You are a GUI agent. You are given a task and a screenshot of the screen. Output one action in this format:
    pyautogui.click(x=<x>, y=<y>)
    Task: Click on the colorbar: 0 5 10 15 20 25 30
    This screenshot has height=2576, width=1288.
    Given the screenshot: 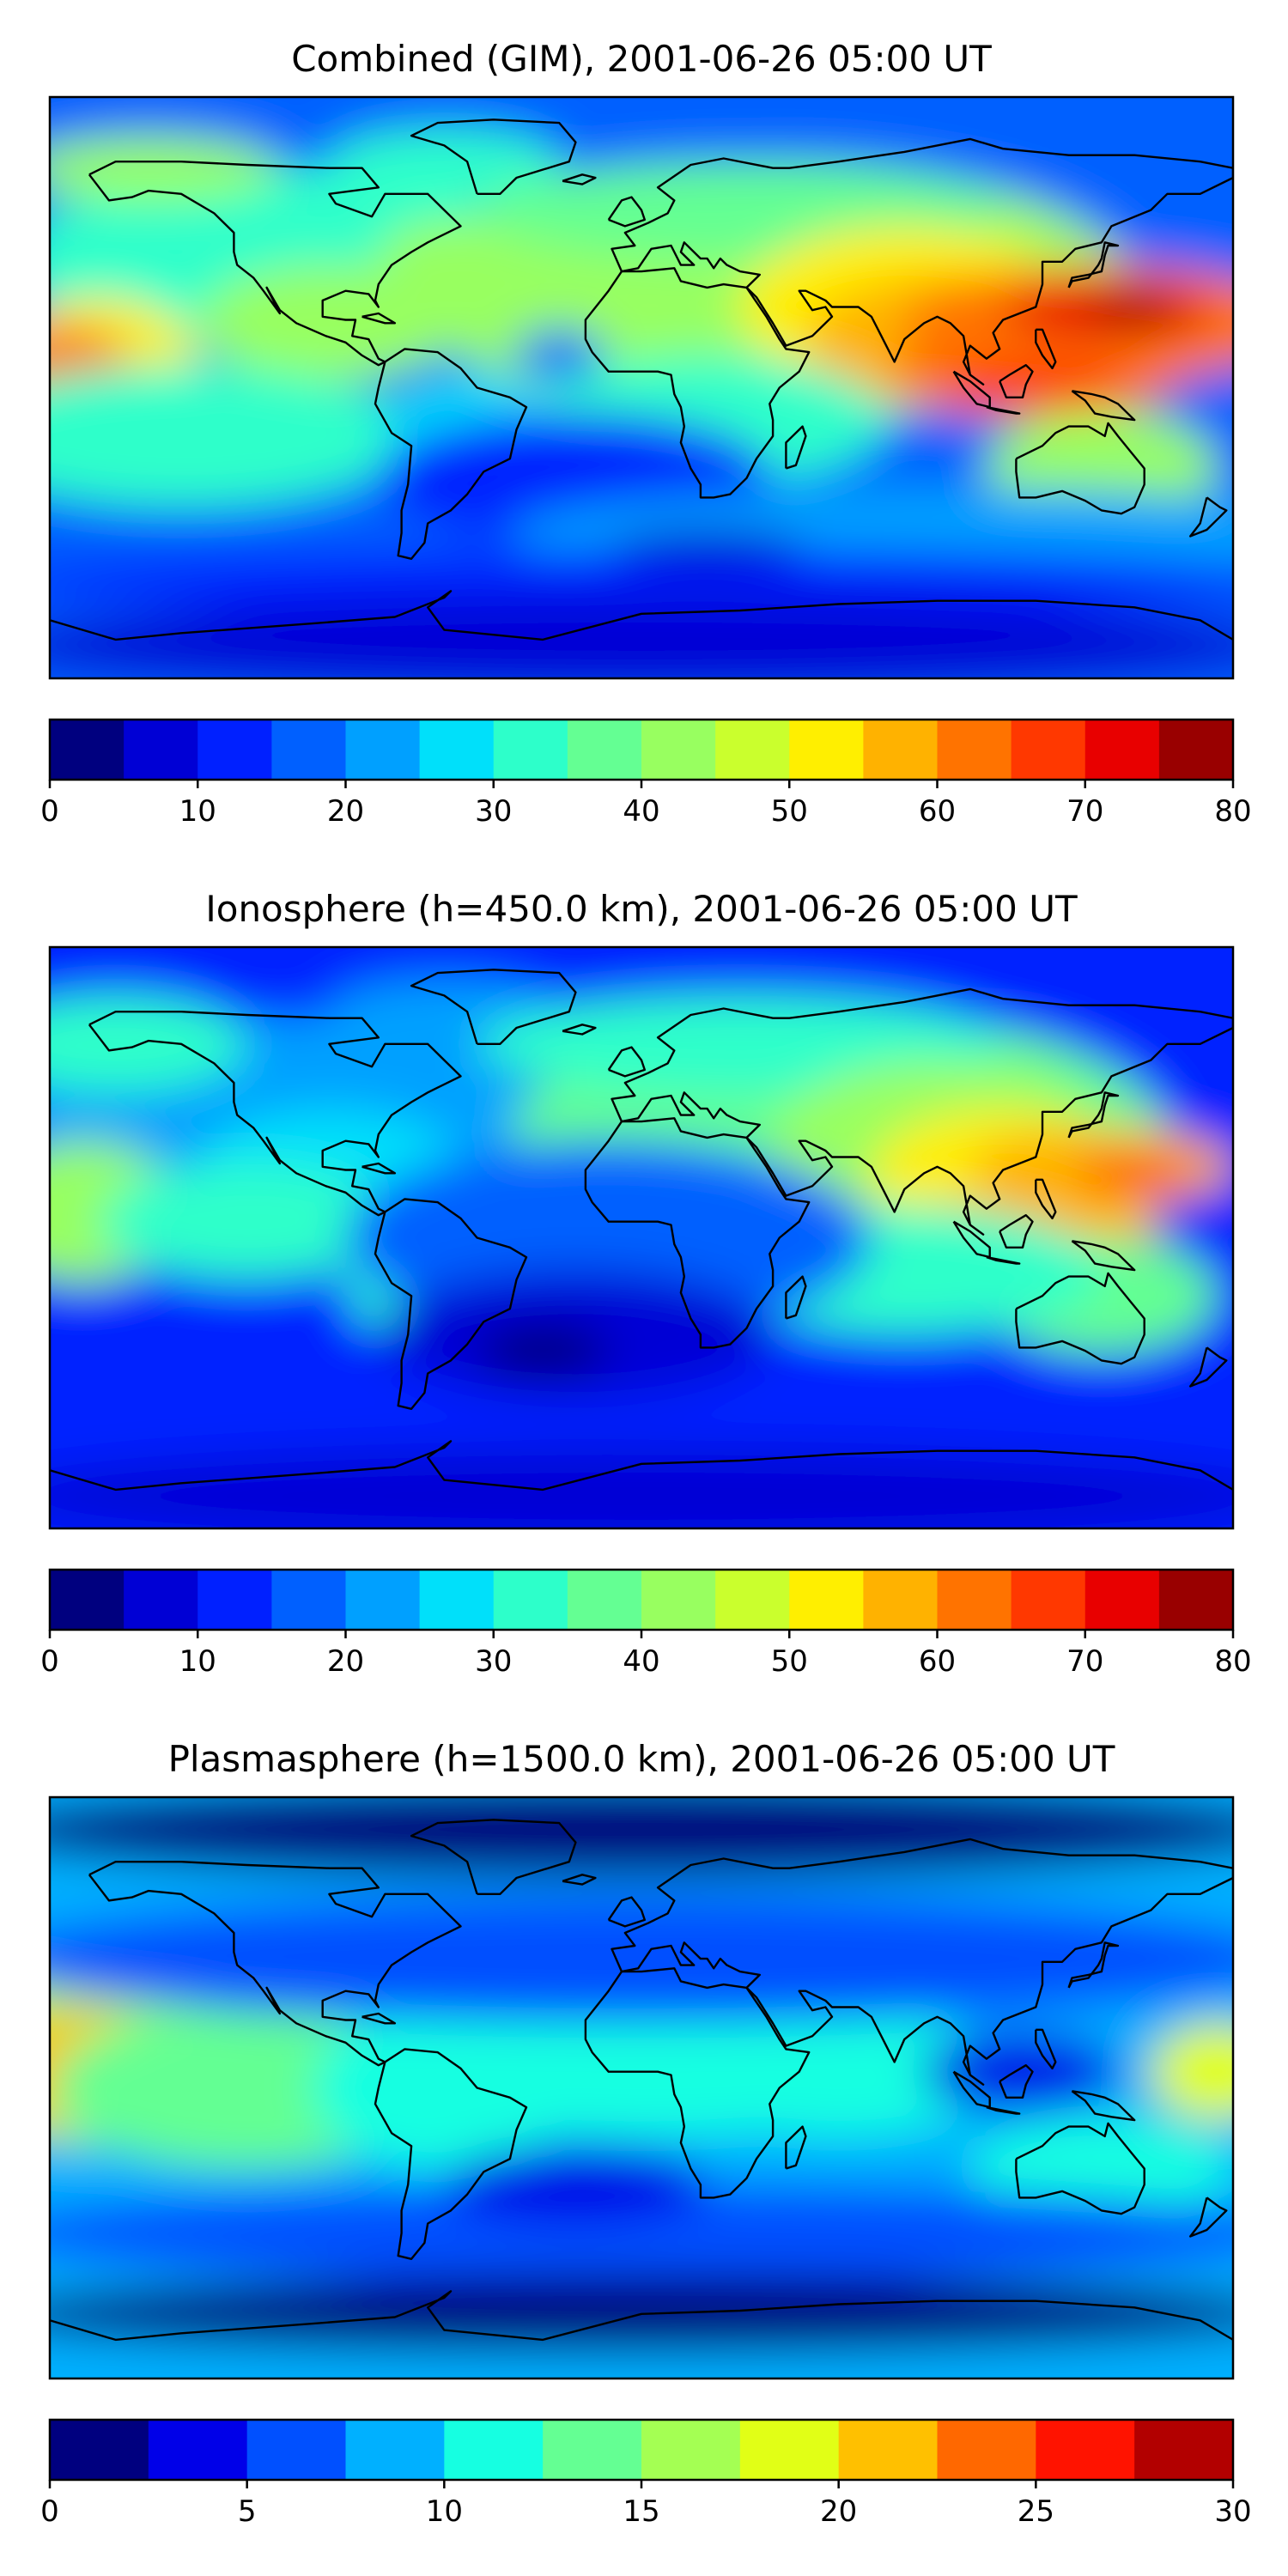 What is the action you would take?
    pyautogui.click(x=646, y=2473)
    